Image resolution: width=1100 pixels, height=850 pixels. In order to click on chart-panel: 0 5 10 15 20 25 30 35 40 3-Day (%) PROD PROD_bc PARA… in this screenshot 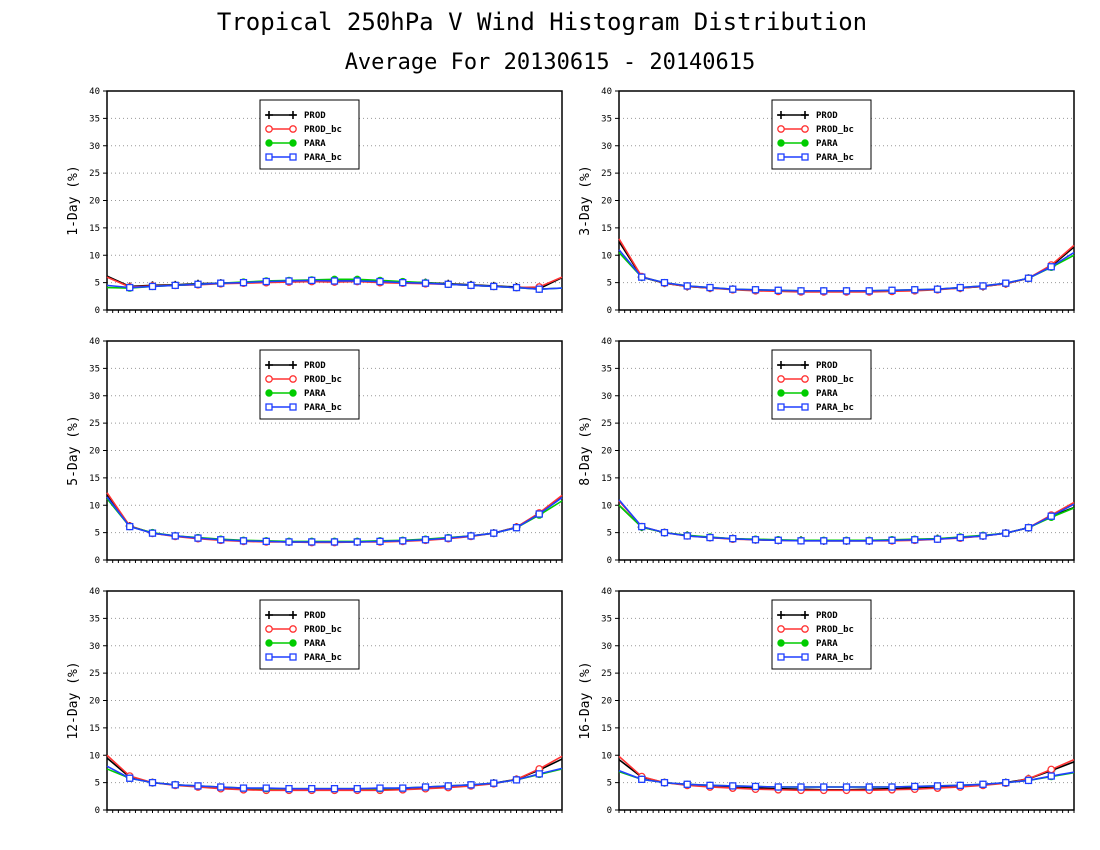, I will do `click(826, 201)`.